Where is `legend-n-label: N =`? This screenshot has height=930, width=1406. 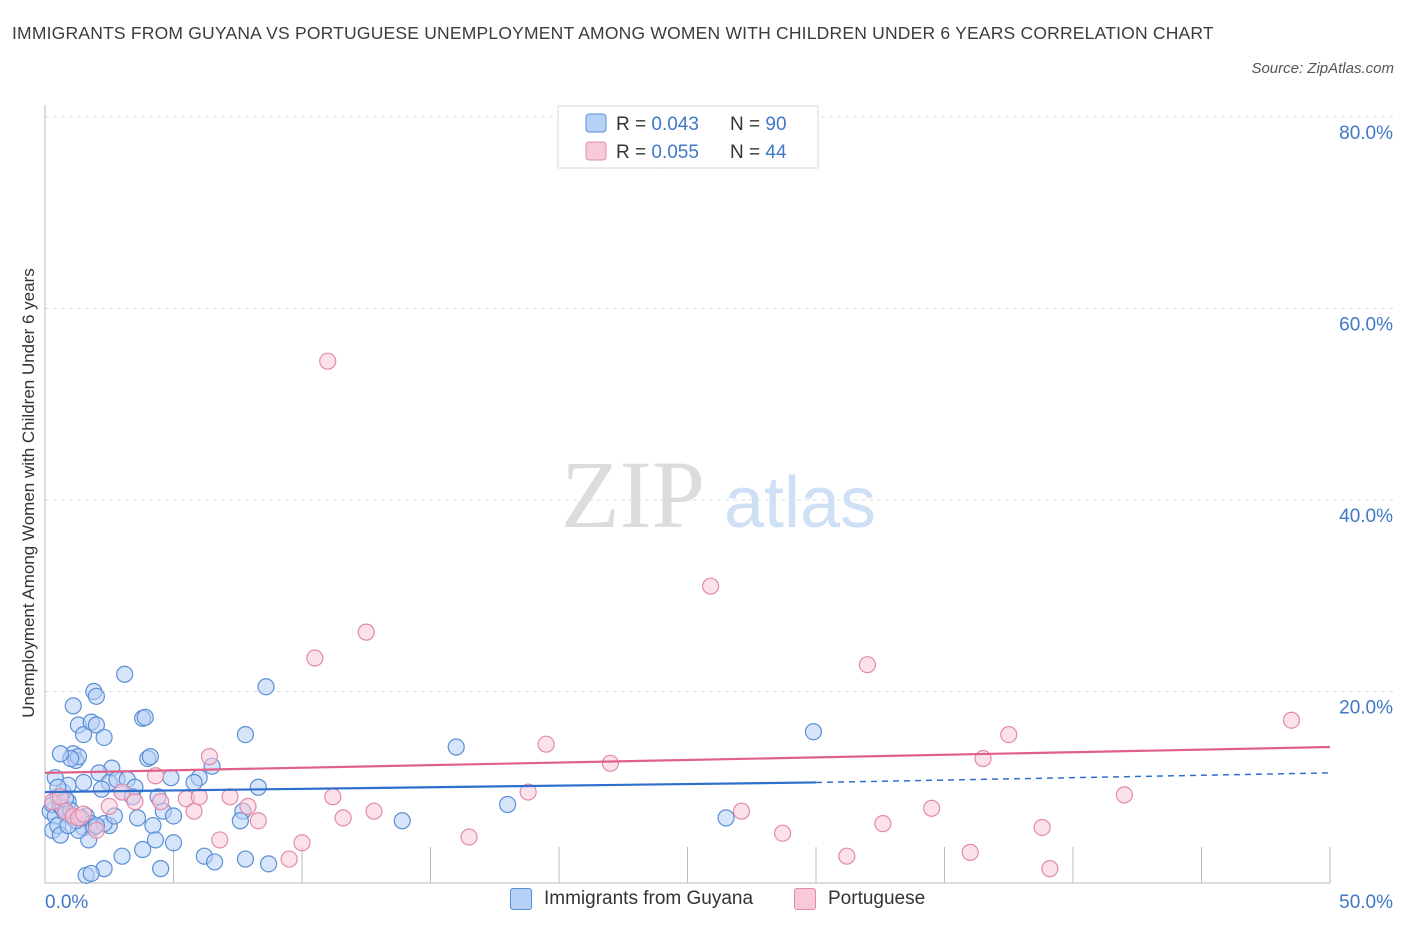
legend-n-label: N = is located at coordinates (747, 124).